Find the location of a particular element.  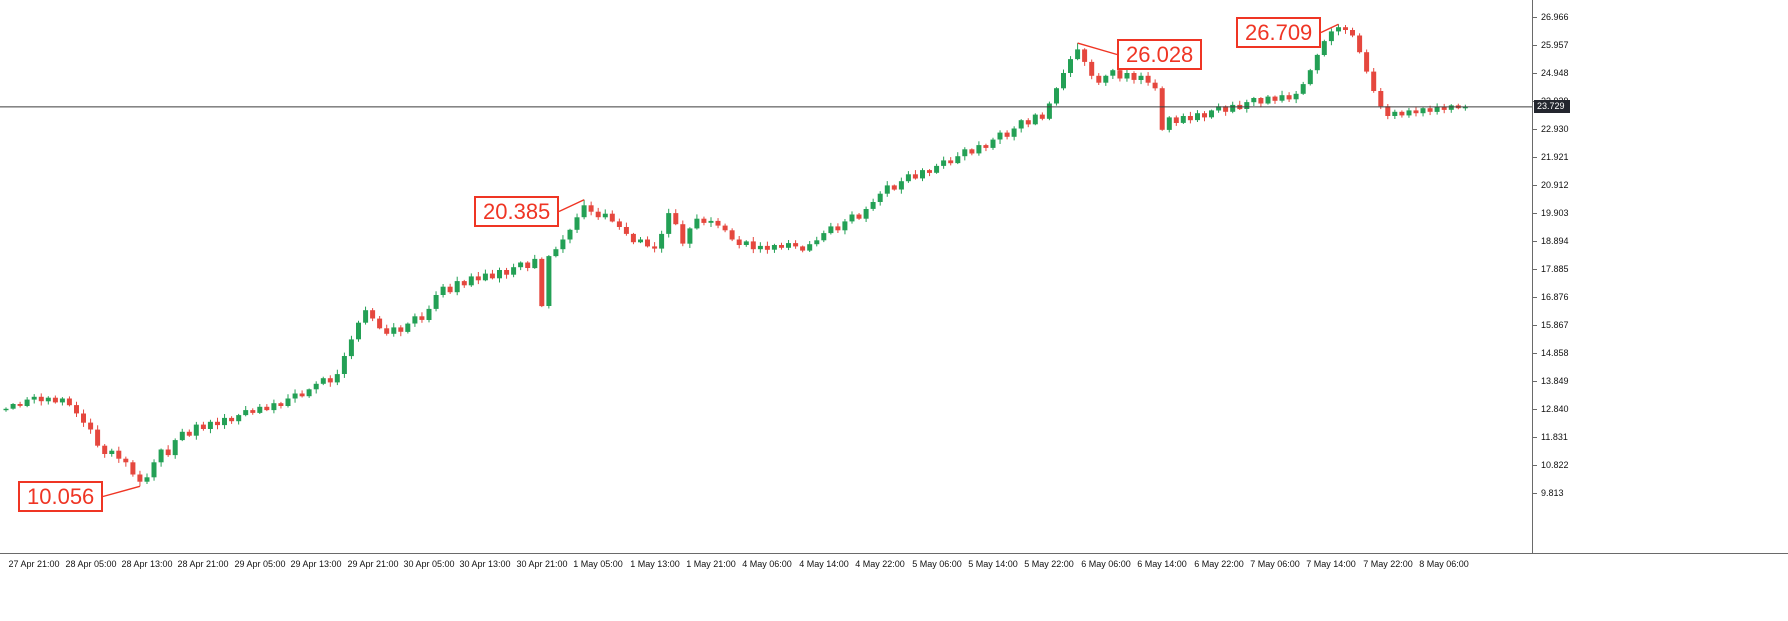

price-tick-label: 14.858 is located at coordinates (1555, 353).